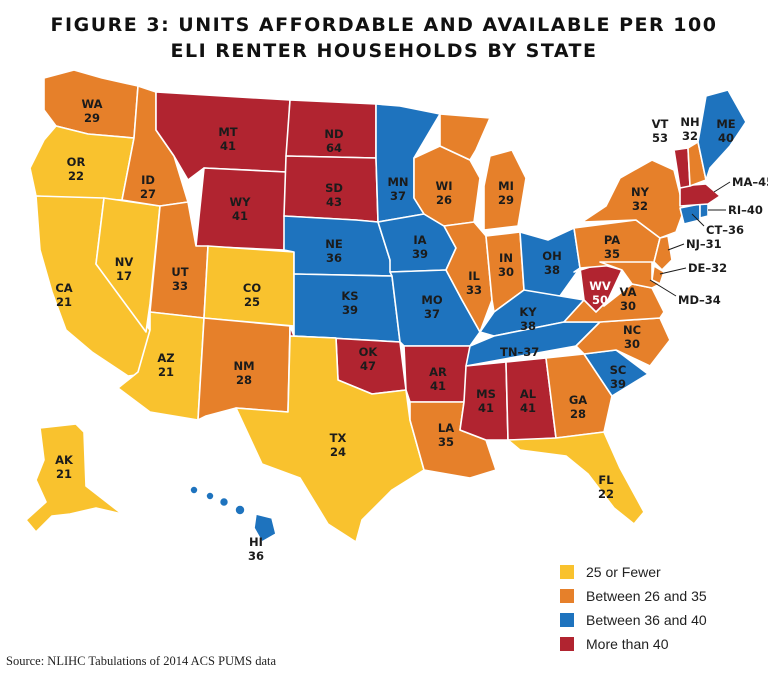 The width and height of the screenshot is (768, 683). I want to click on state-value-az: 21, so click(166, 372).